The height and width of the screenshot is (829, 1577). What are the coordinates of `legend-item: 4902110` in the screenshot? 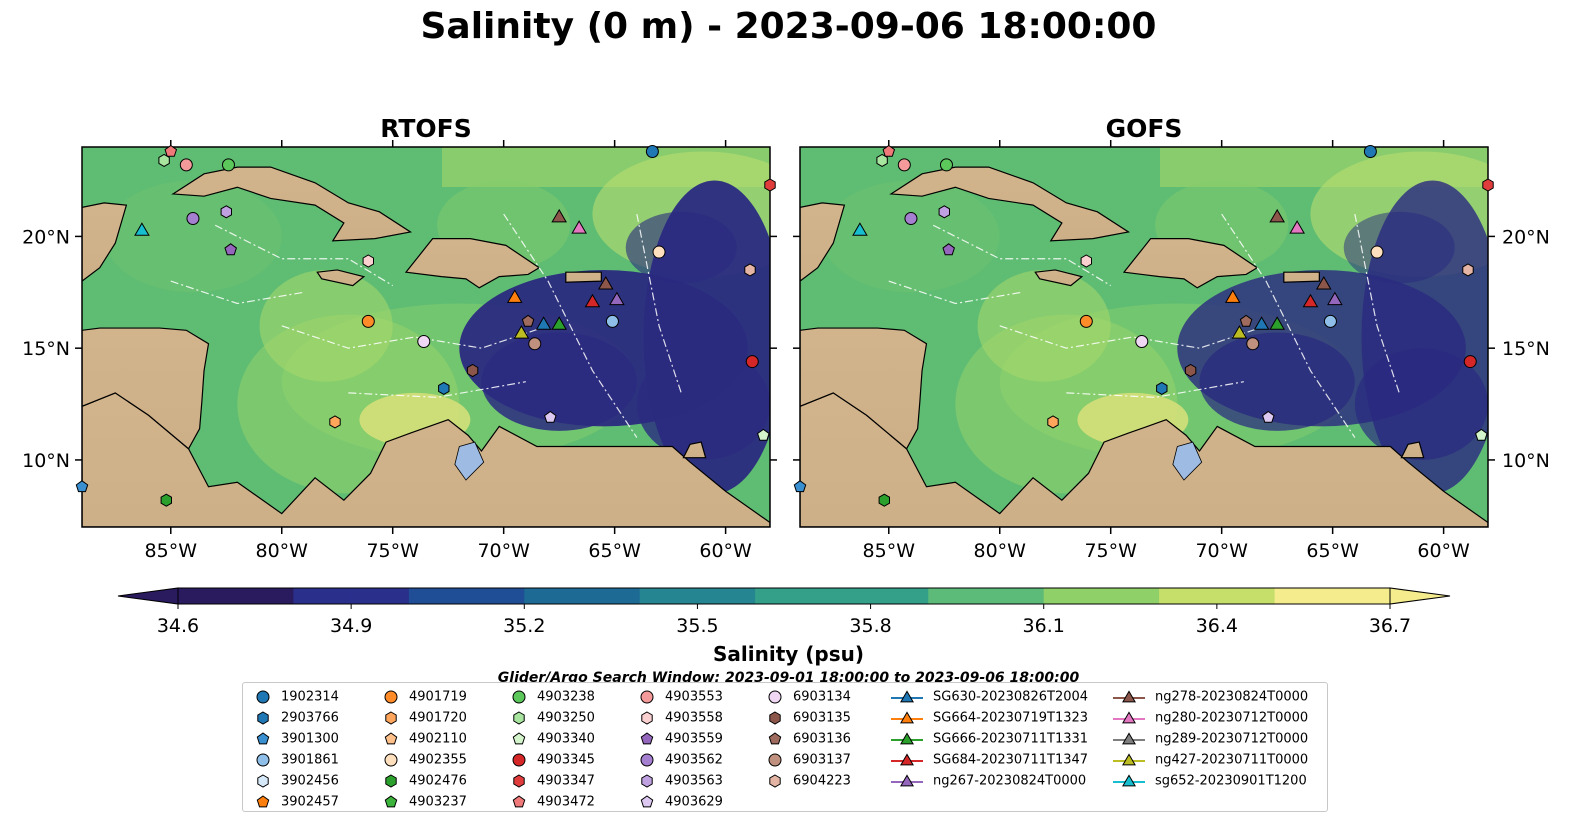 It's located at (424, 739).